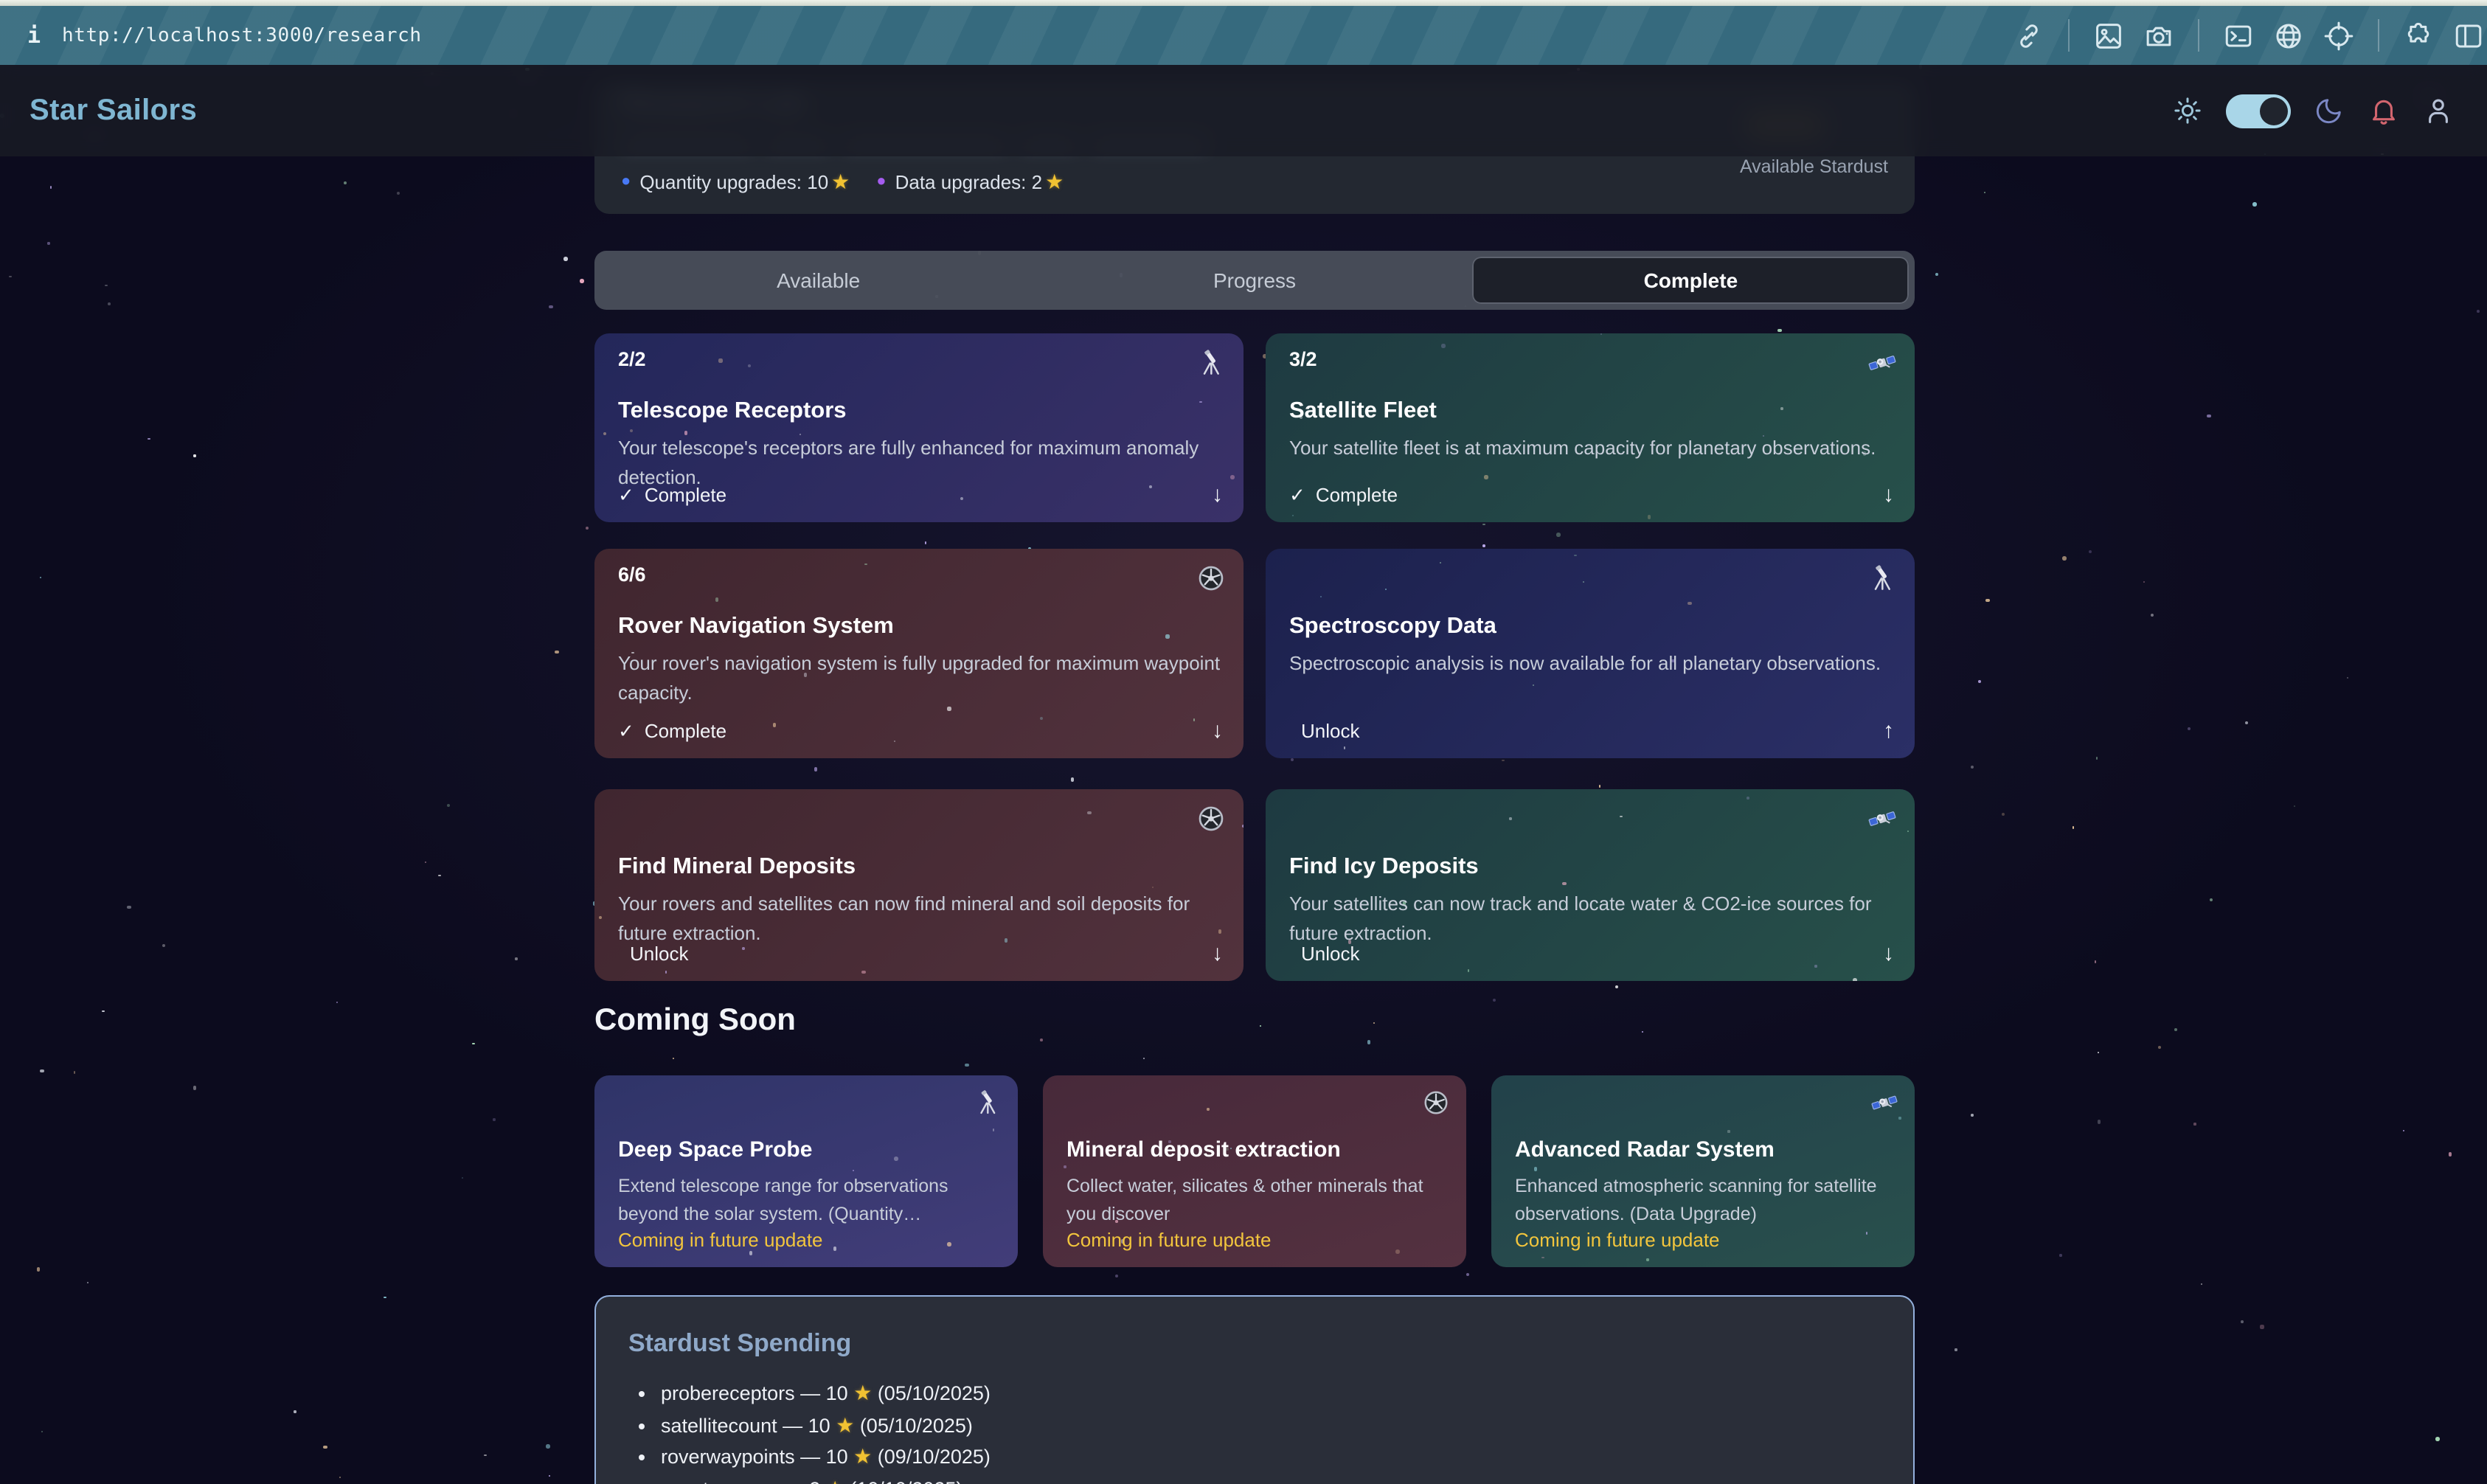 The height and width of the screenshot is (1484, 2487). Describe the element at coordinates (2338, 35) in the screenshot. I see `crosshair-icon` at that location.